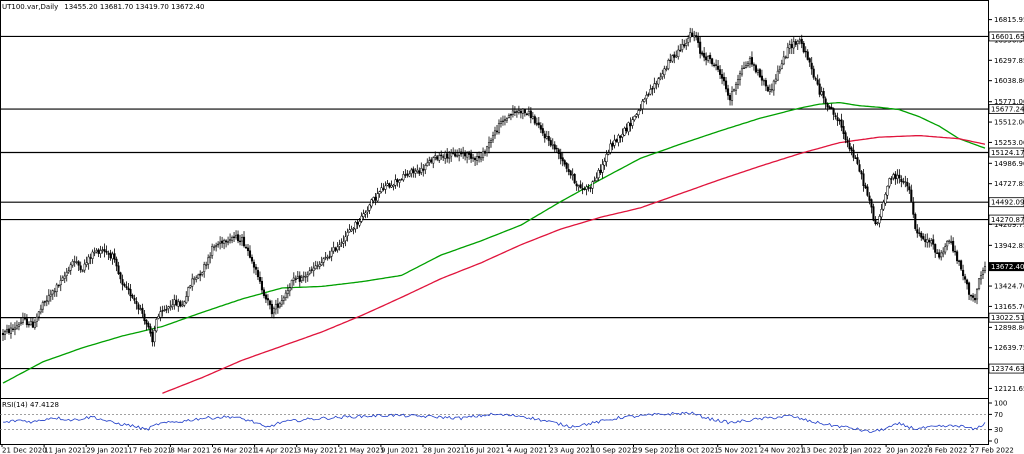  Describe the element at coordinates (527, 450) in the screenshot. I see `time-tick-label: 4 Aug 2021` at that location.